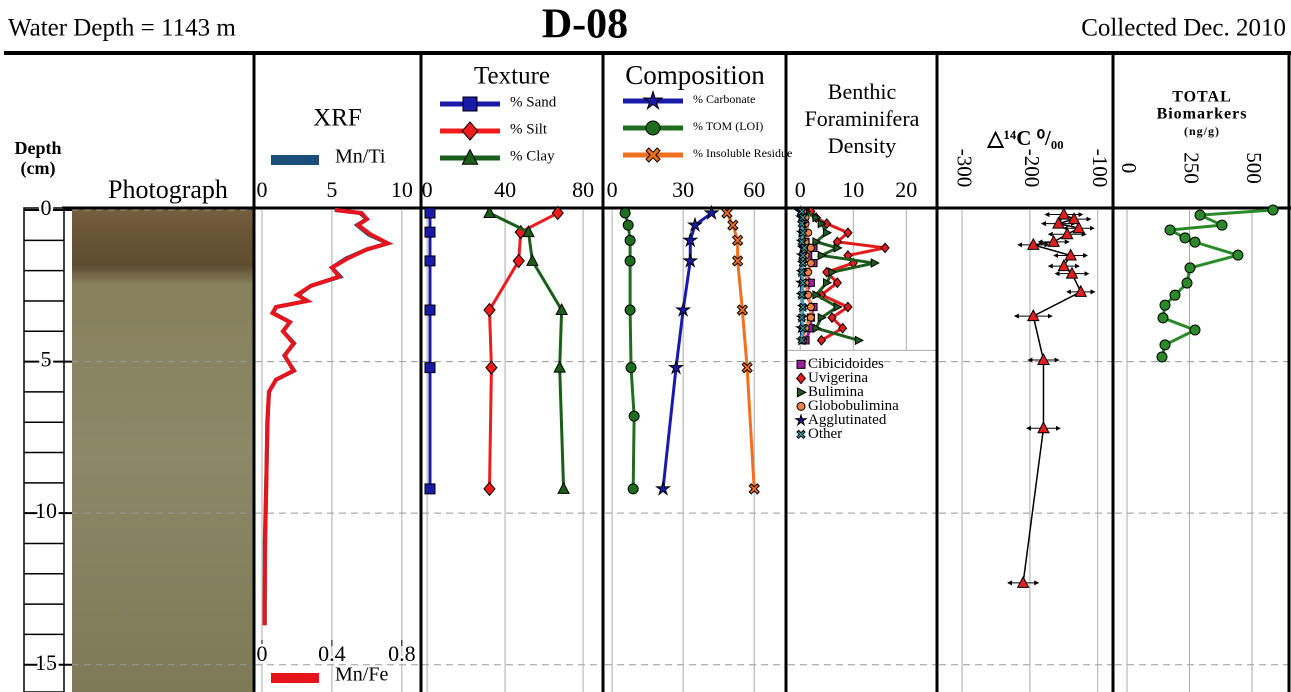  What do you see at coordinates (1032, 168) in the screenshot?
I see `x-tick-label: -200` at bounding box center [1032, 168].